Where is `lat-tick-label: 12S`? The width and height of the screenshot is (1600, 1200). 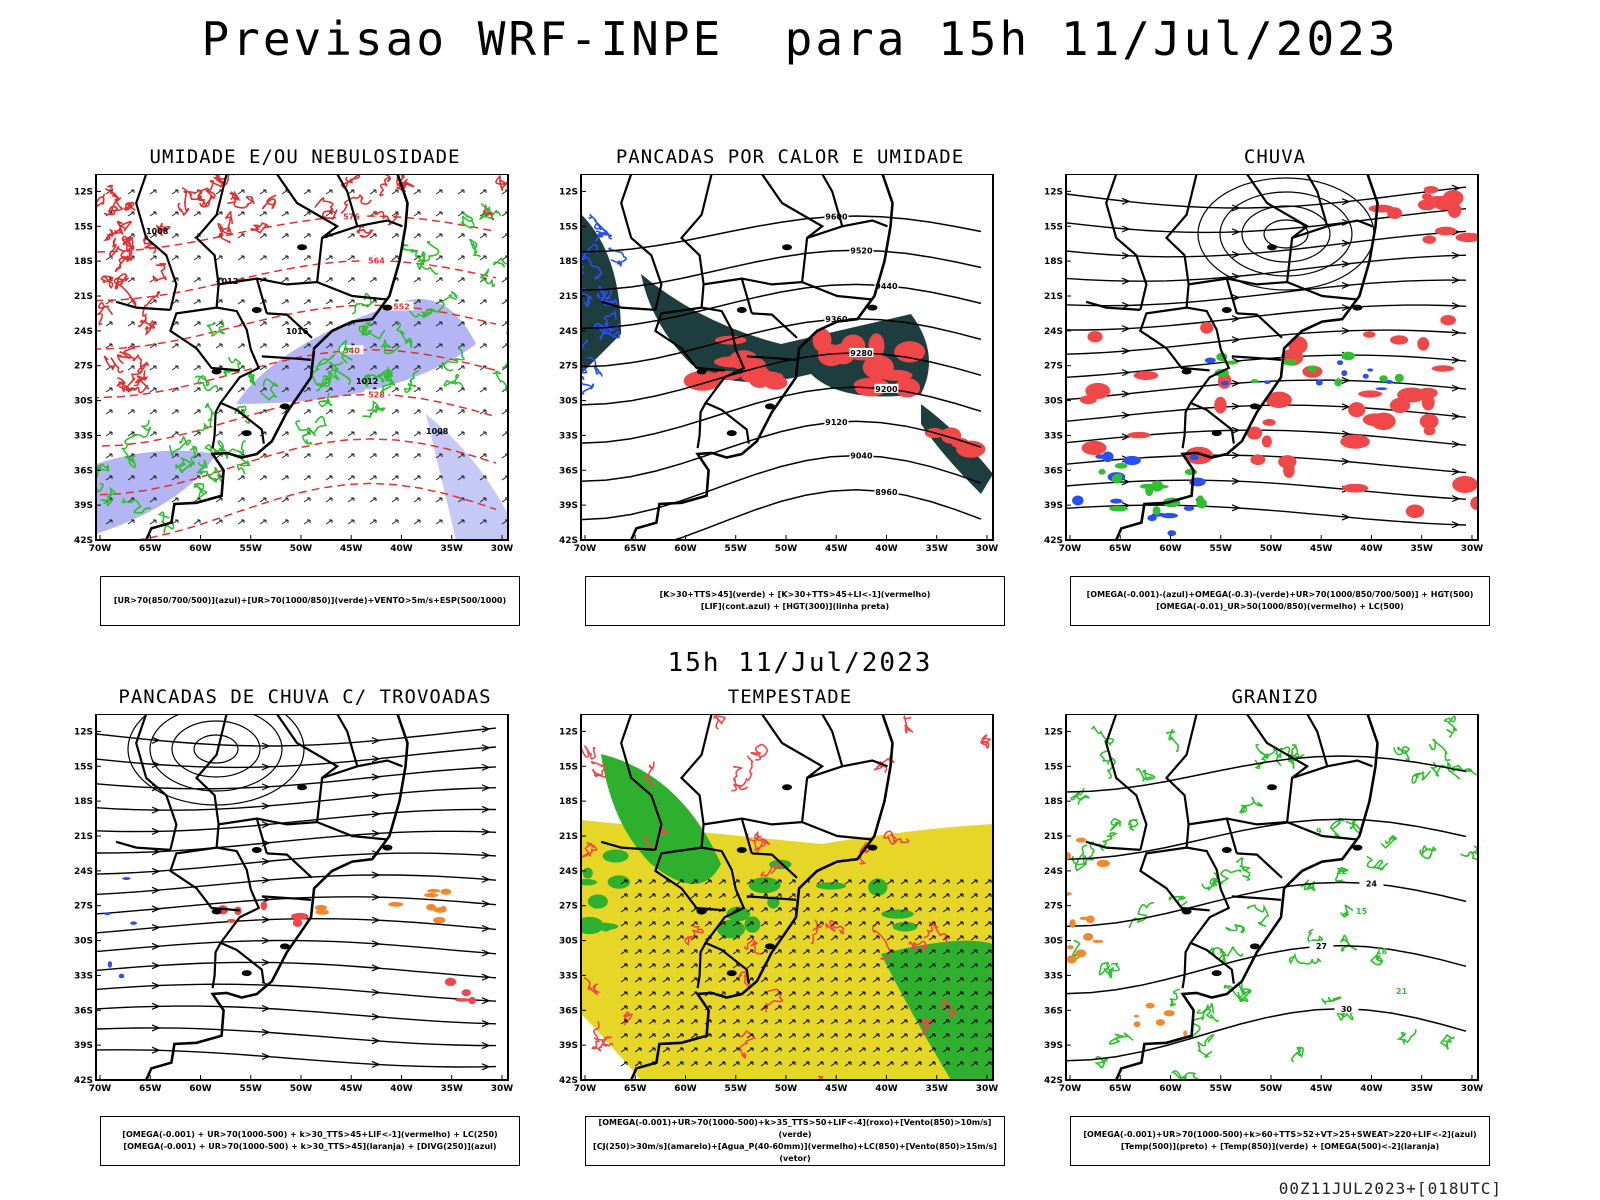
lat-tick-label: 12S is located at coordinates (83, 732).